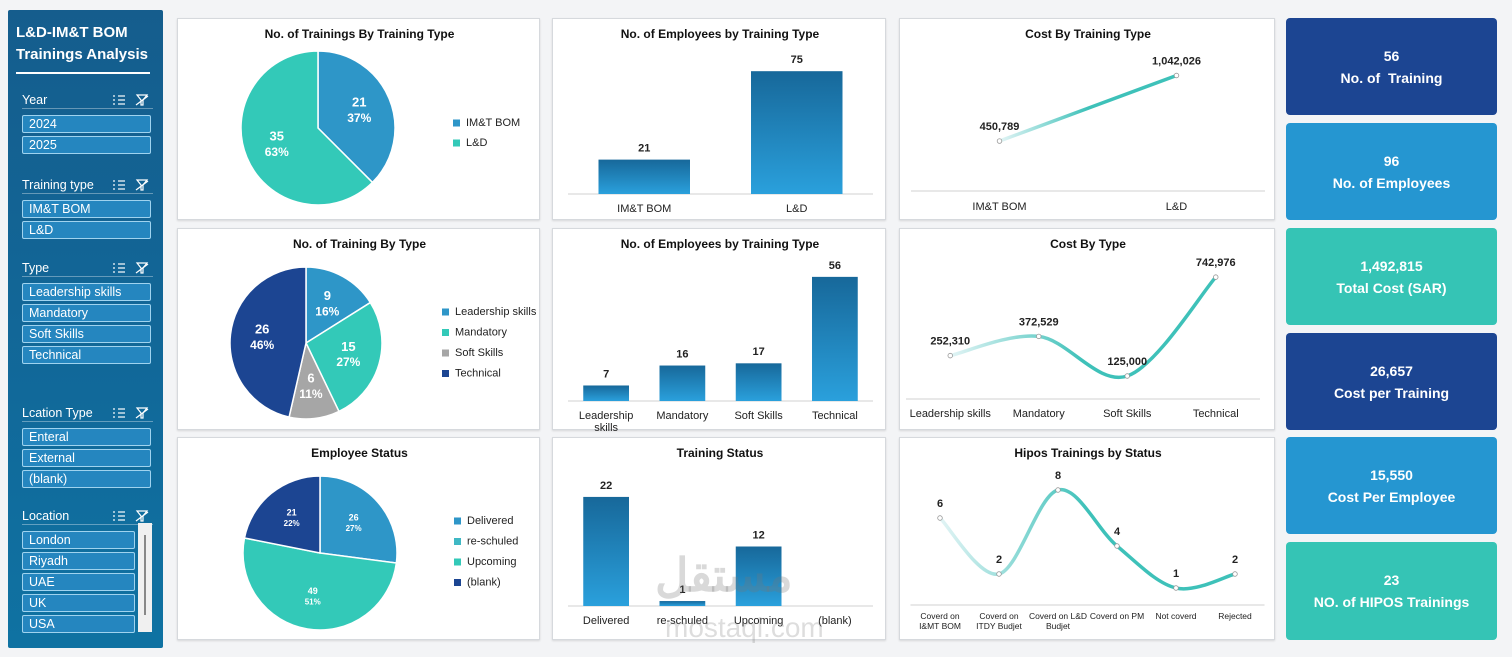 The height and width of the screenshot is (657, 1512). I want to click on x-tick-label: Rejected, so click(1235, 616).